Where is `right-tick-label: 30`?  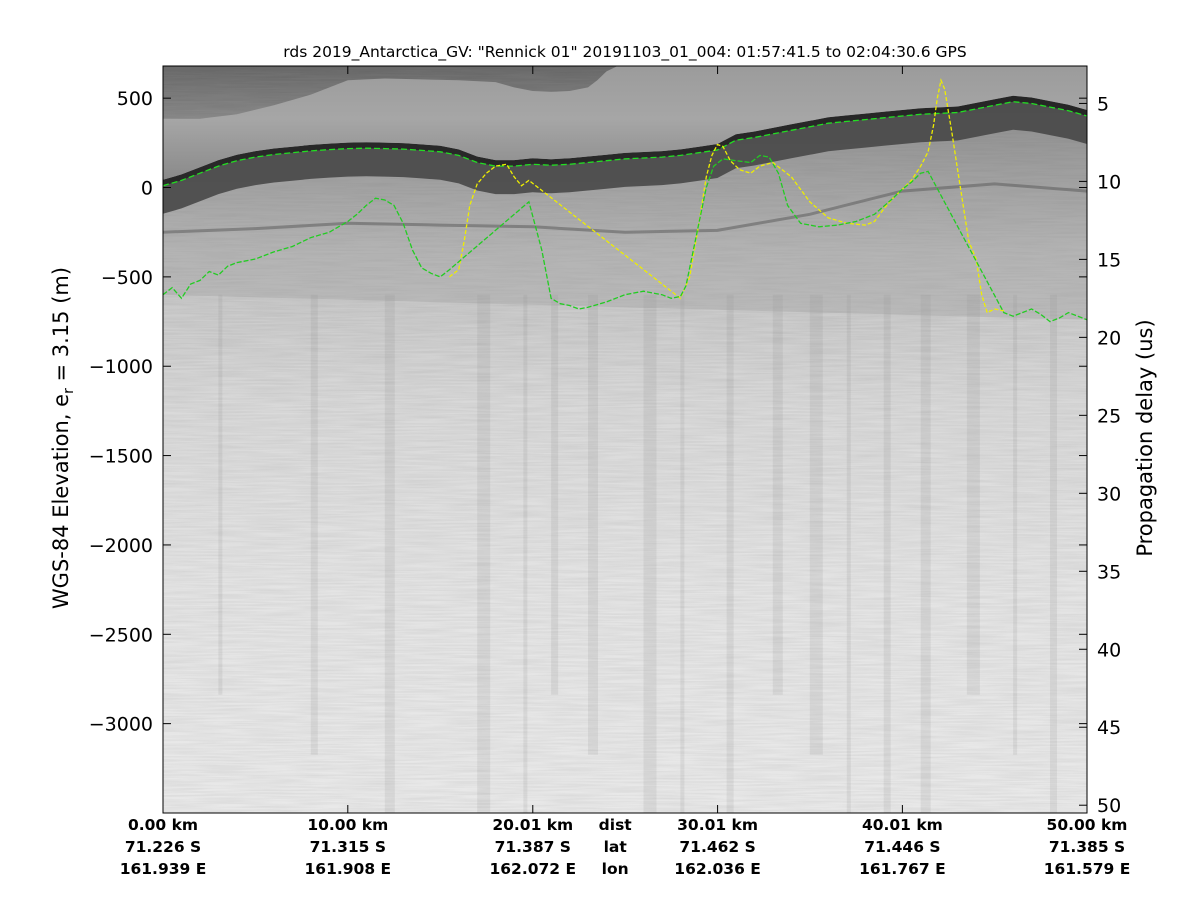 right-tick-label: 30 is located at coordinates (1109, 494).